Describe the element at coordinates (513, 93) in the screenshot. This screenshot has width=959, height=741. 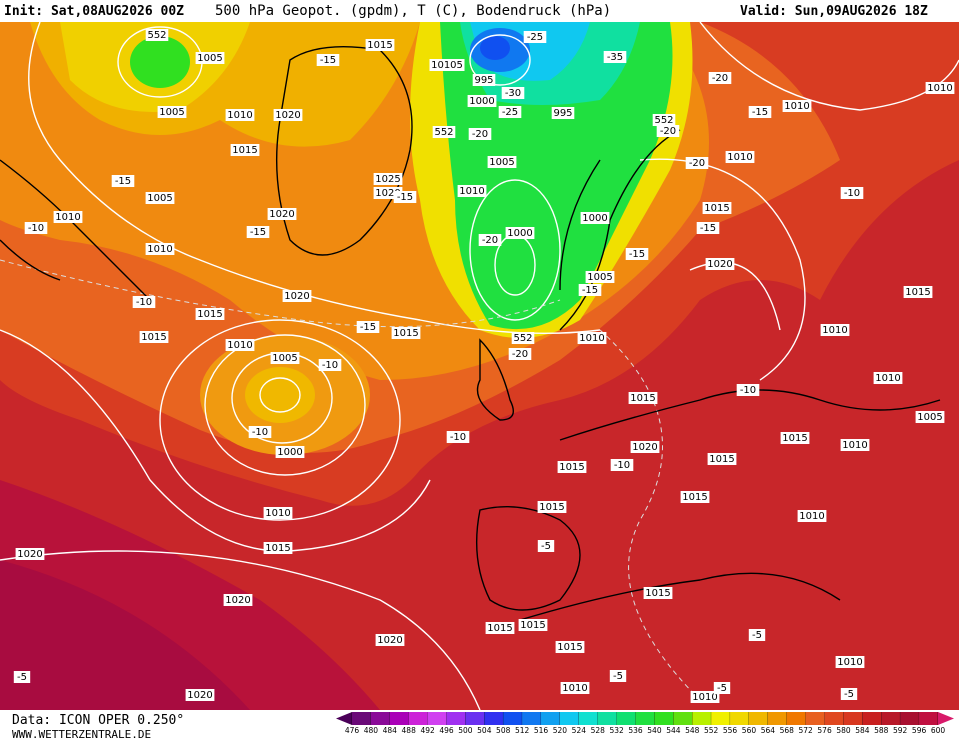
I see `isotherm-label: -30` at that location.